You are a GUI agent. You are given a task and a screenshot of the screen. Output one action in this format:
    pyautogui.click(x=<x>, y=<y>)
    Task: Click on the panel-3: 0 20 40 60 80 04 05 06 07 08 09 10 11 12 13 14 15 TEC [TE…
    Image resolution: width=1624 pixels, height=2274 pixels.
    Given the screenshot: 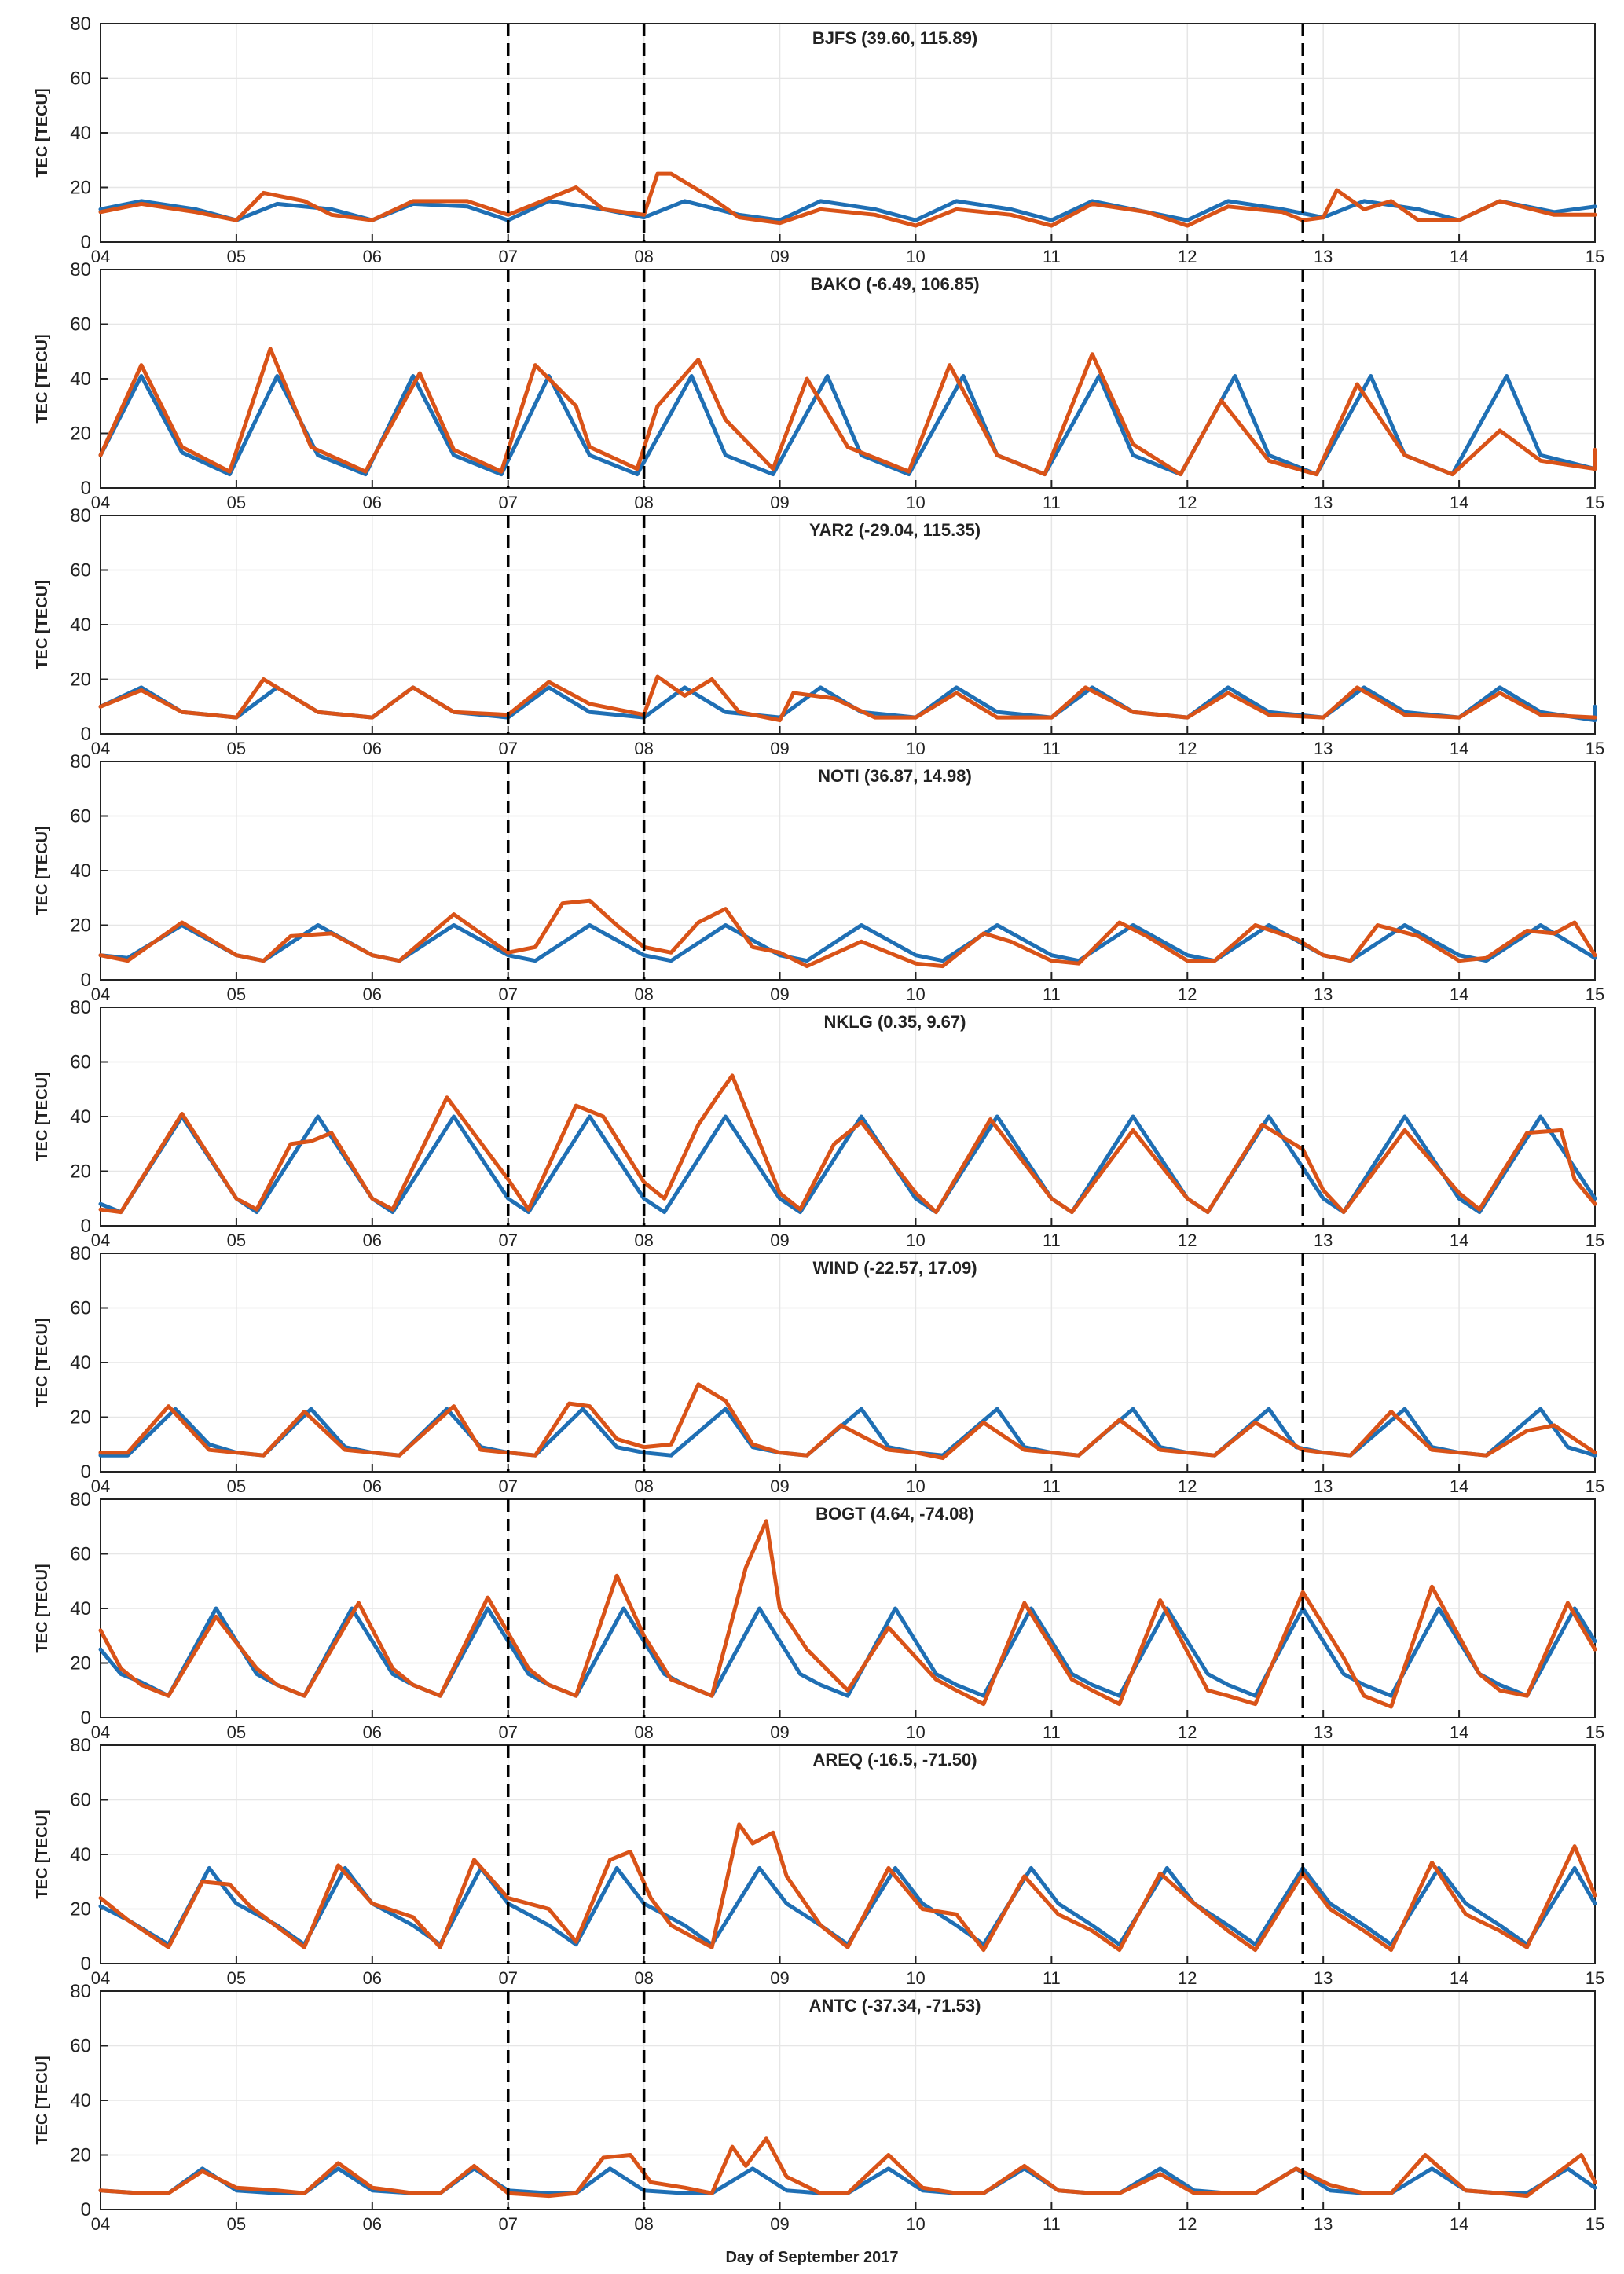 What is the action you would take?
    pyautogui.click(x=819, y=877)
    